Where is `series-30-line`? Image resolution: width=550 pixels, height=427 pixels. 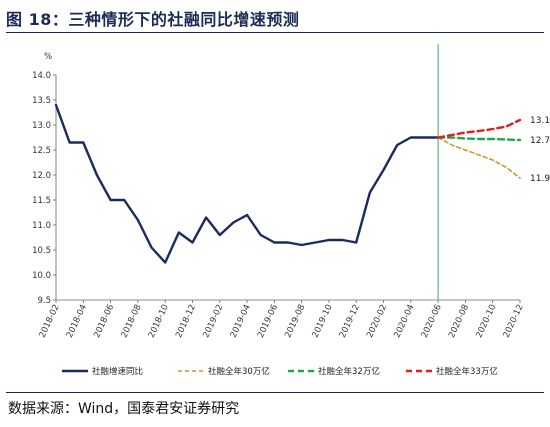 series-30-line is located at coordinates (479, 157).